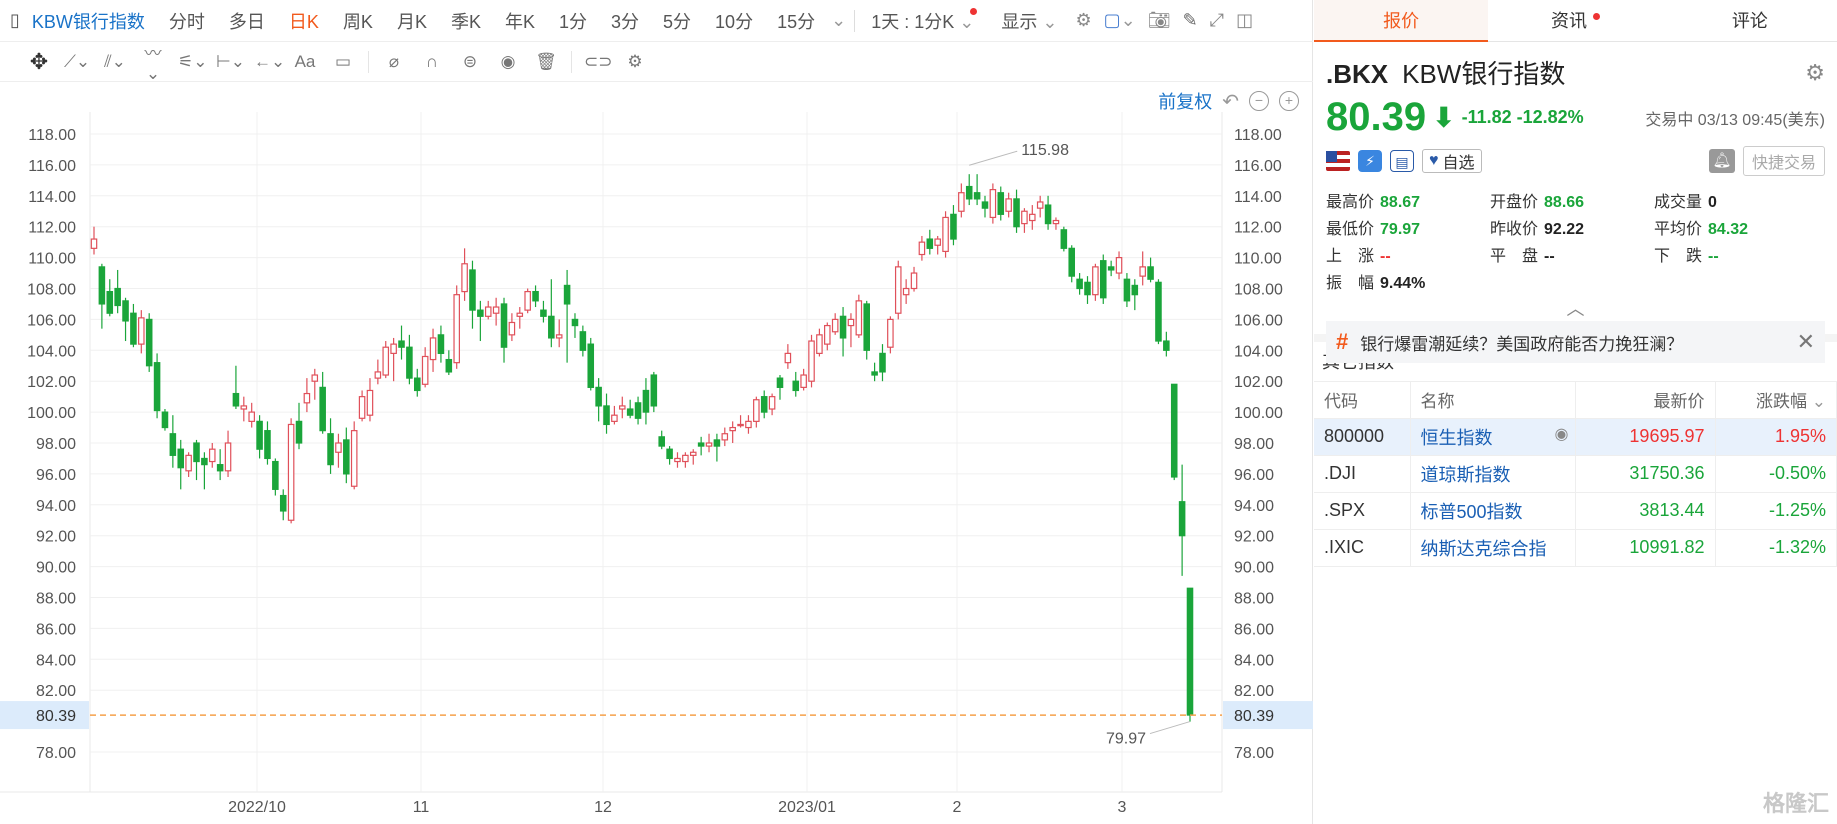 The image size is (1837, 824). What do you see at coordinates (839, 20) in the screenshot?
I see `chevron-down-icon: ⌄` at bounding box center [839, 20].